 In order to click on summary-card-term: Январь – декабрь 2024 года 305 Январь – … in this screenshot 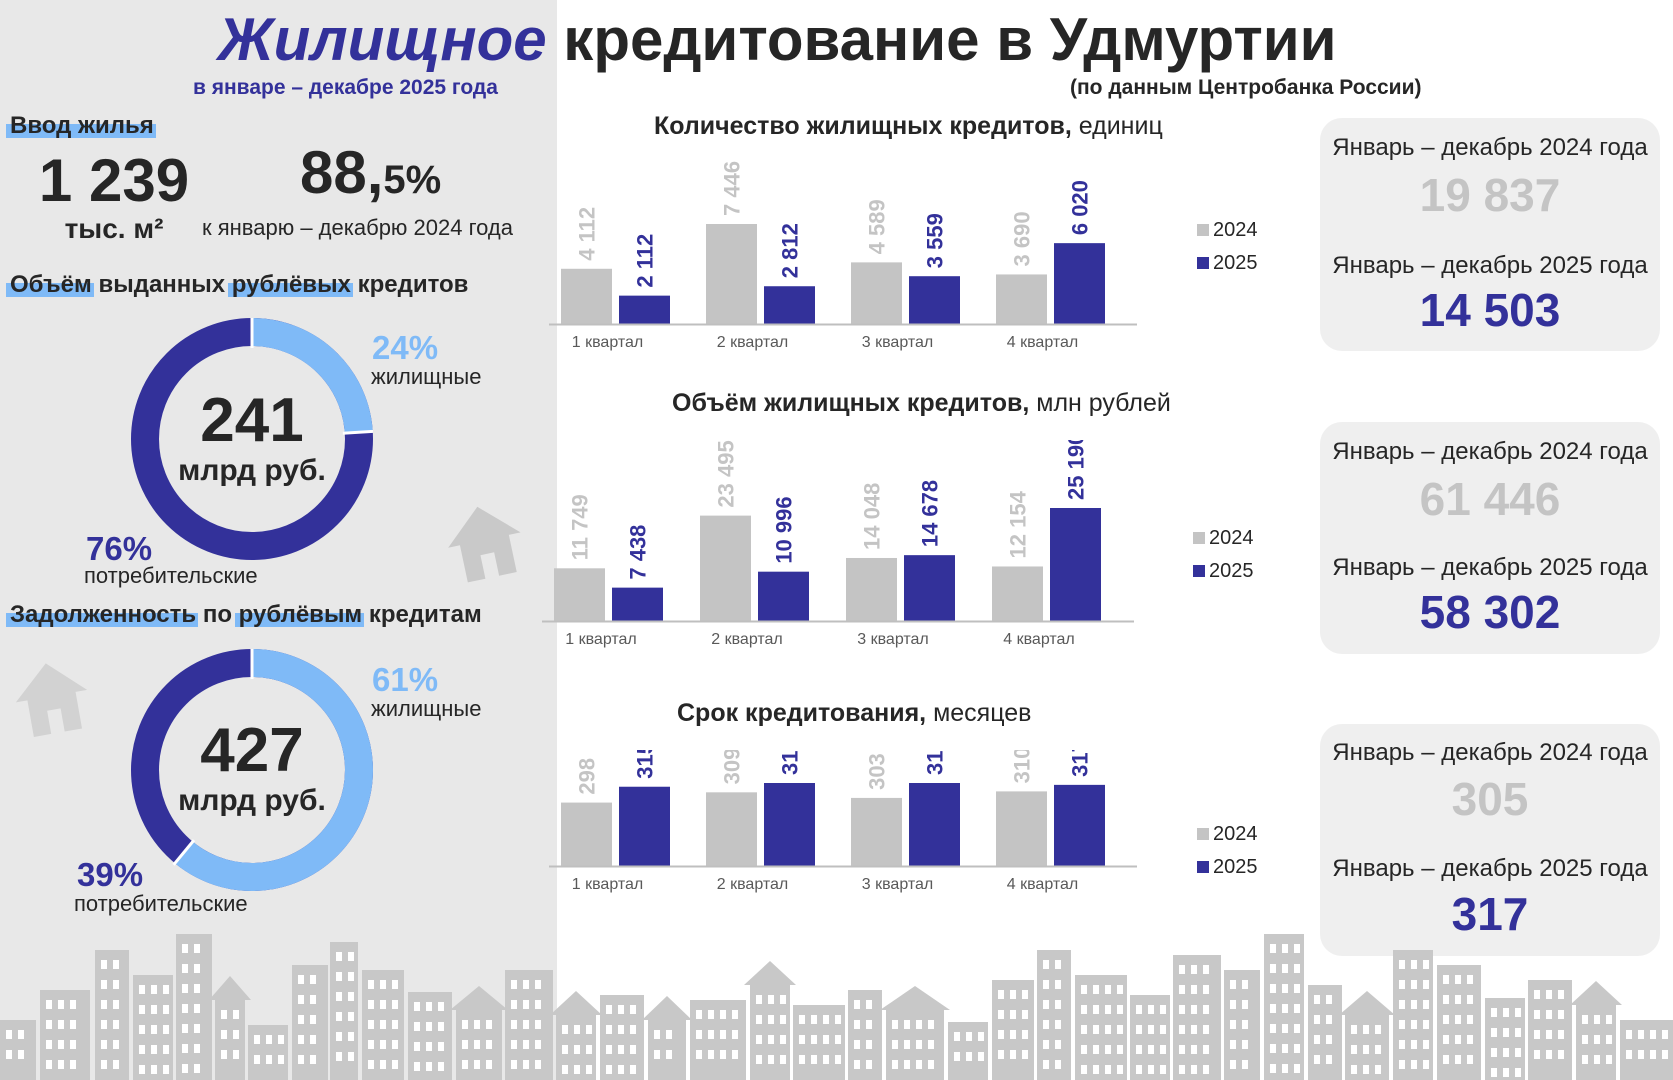, I will do `click(1490, 840)`.